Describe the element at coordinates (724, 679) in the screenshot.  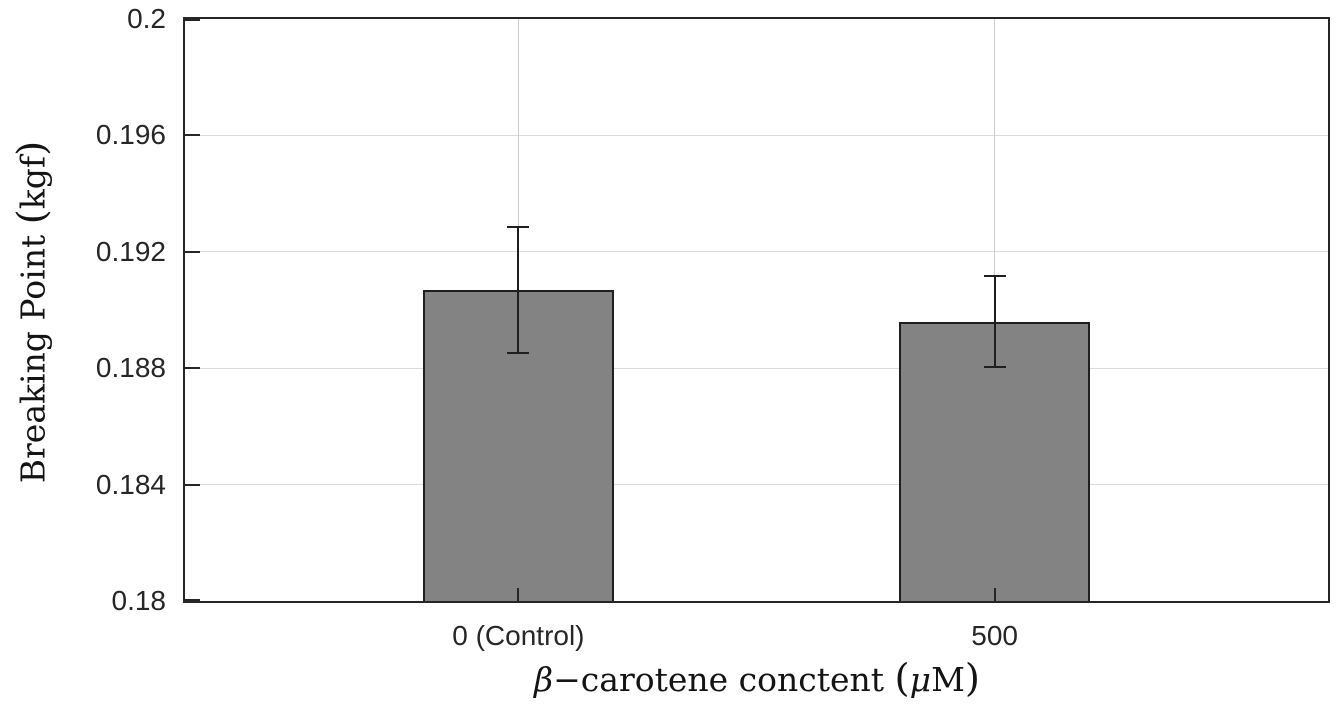
I see `x-axis-label-text: −carotene conctent` at that location.